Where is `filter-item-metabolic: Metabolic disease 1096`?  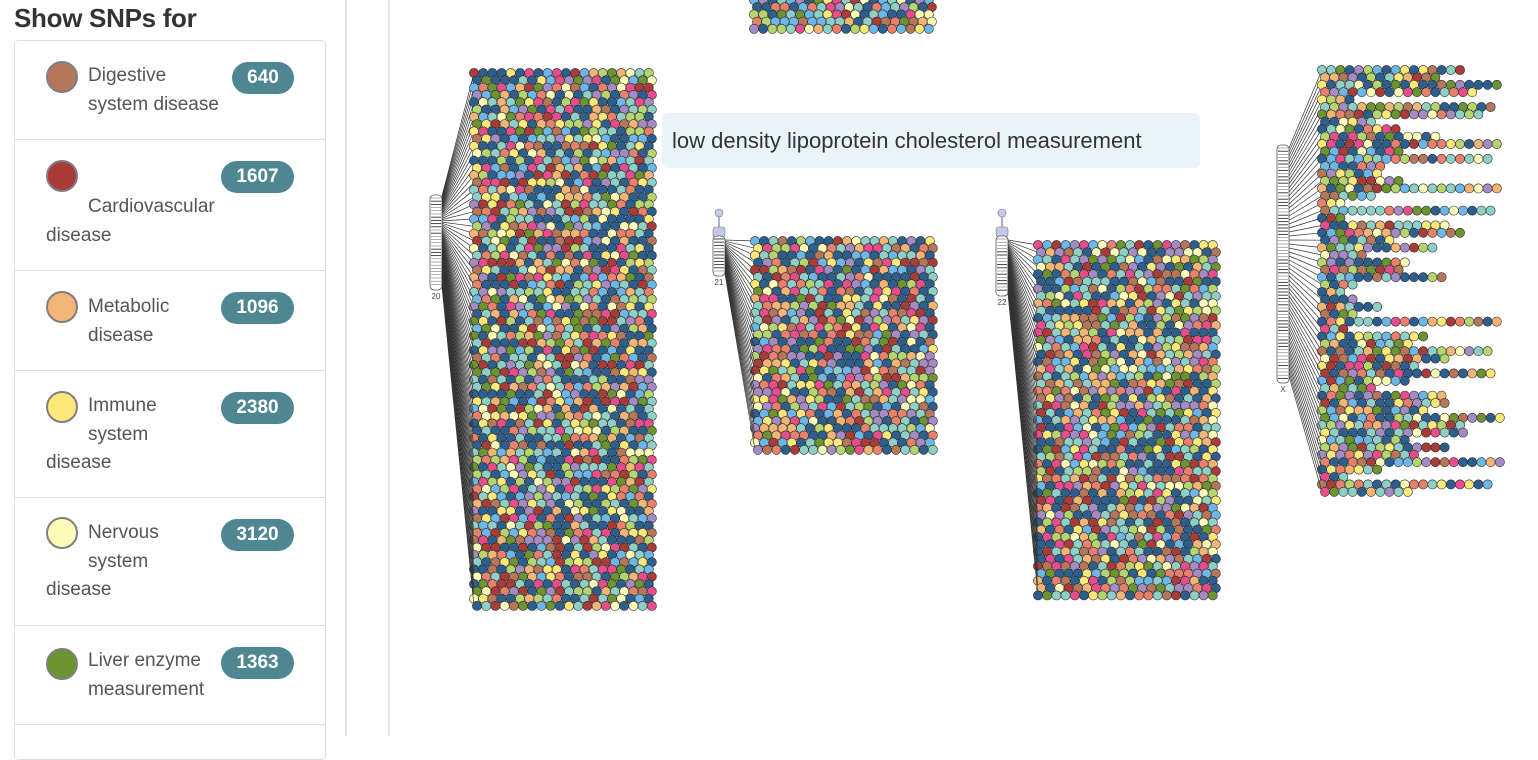 filter-item-metabolic: Metabolic disease 1096 is located at coordinates (170, 321).